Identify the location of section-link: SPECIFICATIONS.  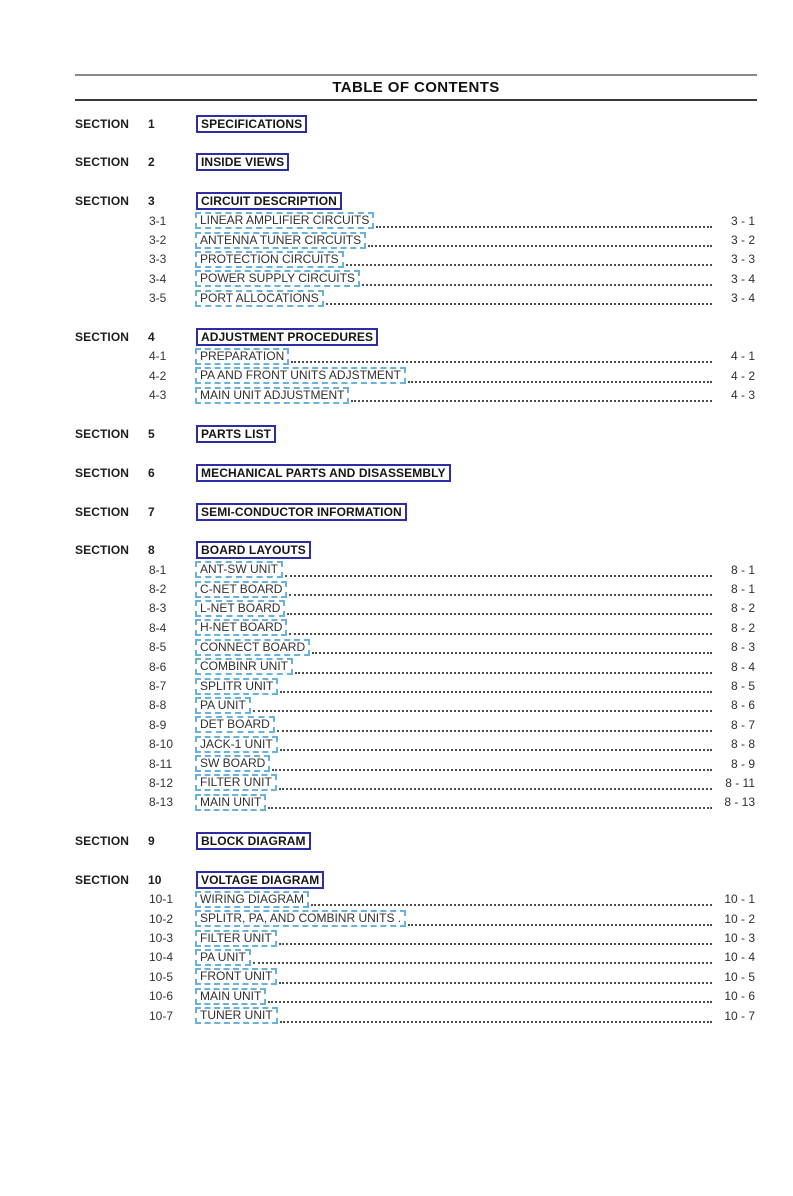
(252, 123).